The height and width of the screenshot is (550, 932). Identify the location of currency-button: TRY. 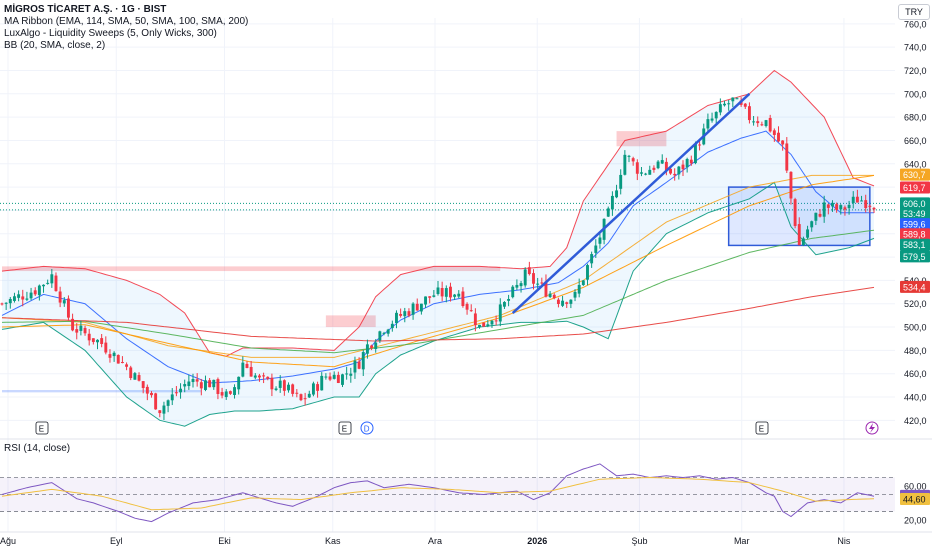
(914, 12).